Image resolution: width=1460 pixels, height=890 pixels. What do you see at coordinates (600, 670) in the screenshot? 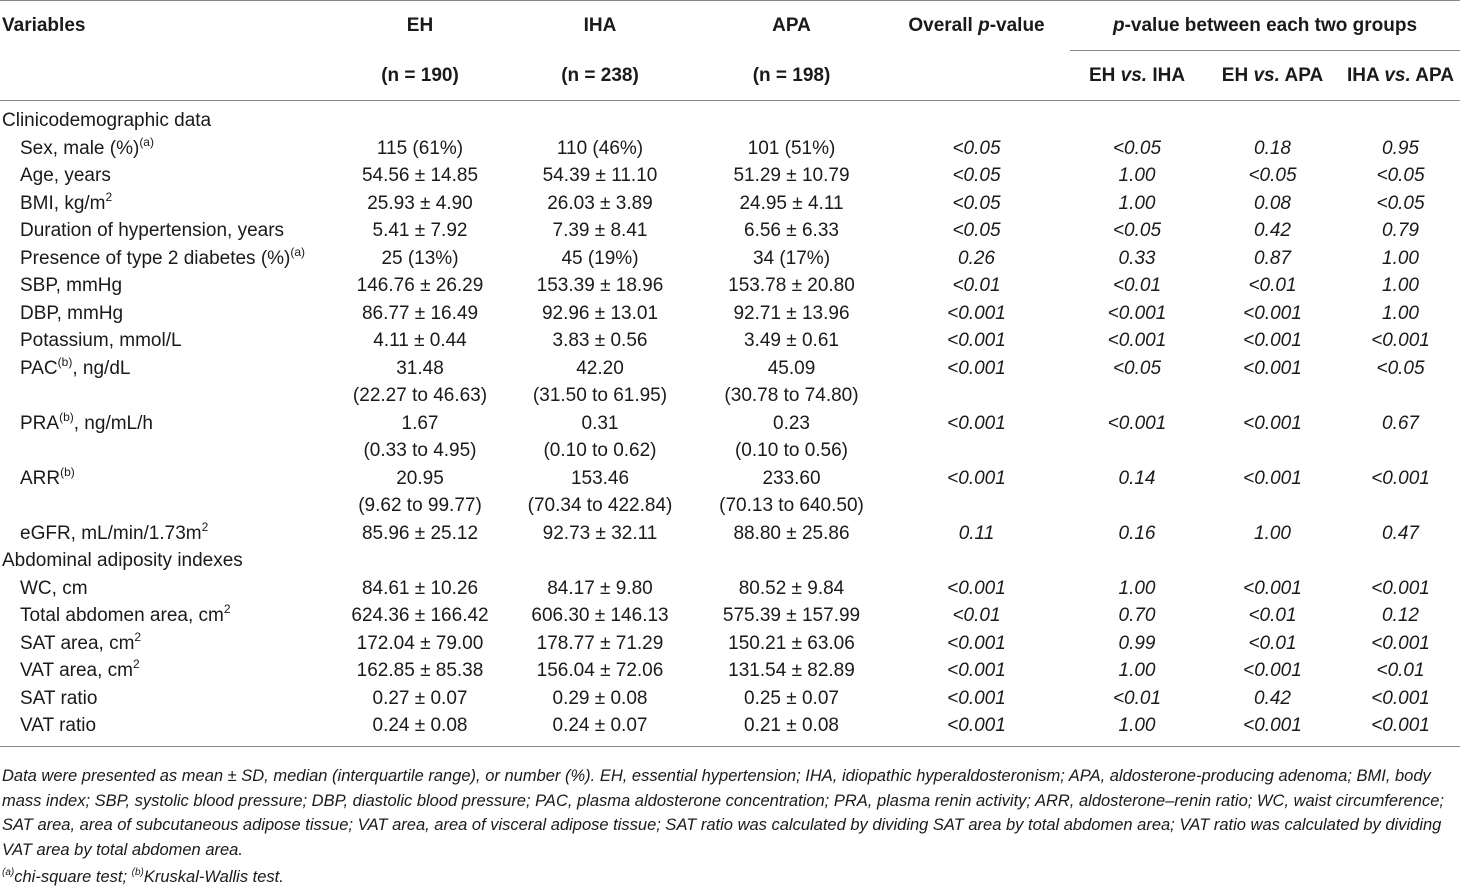
I see `iha-value: 156.04 ± 72.06` at bounding box center [600, 670].